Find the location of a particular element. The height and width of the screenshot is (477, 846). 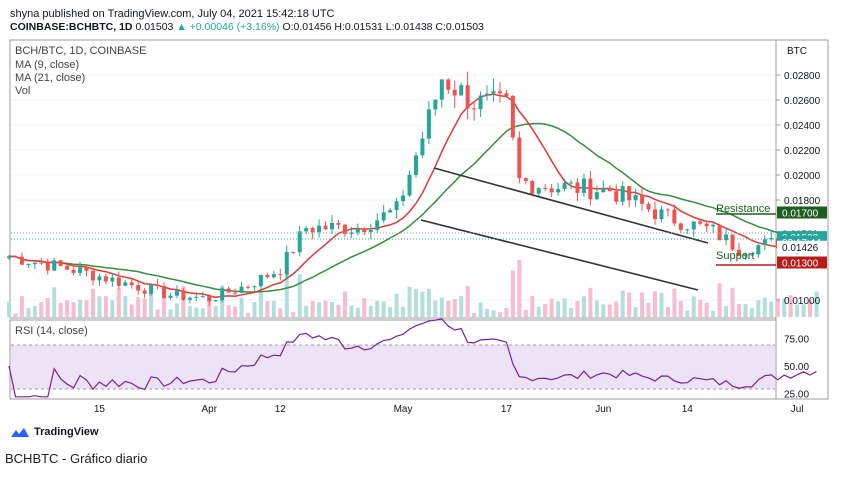

tradingview-logo: TradingView is located at coordinates (54, 432).